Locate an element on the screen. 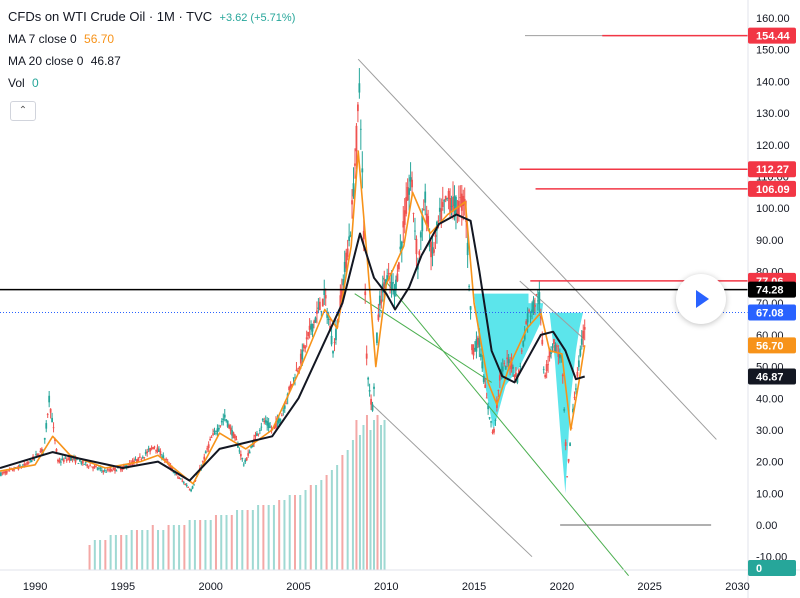 This screenshot has height=598, width=800. green-trend-line-upper is located at coordinates (423, 338).